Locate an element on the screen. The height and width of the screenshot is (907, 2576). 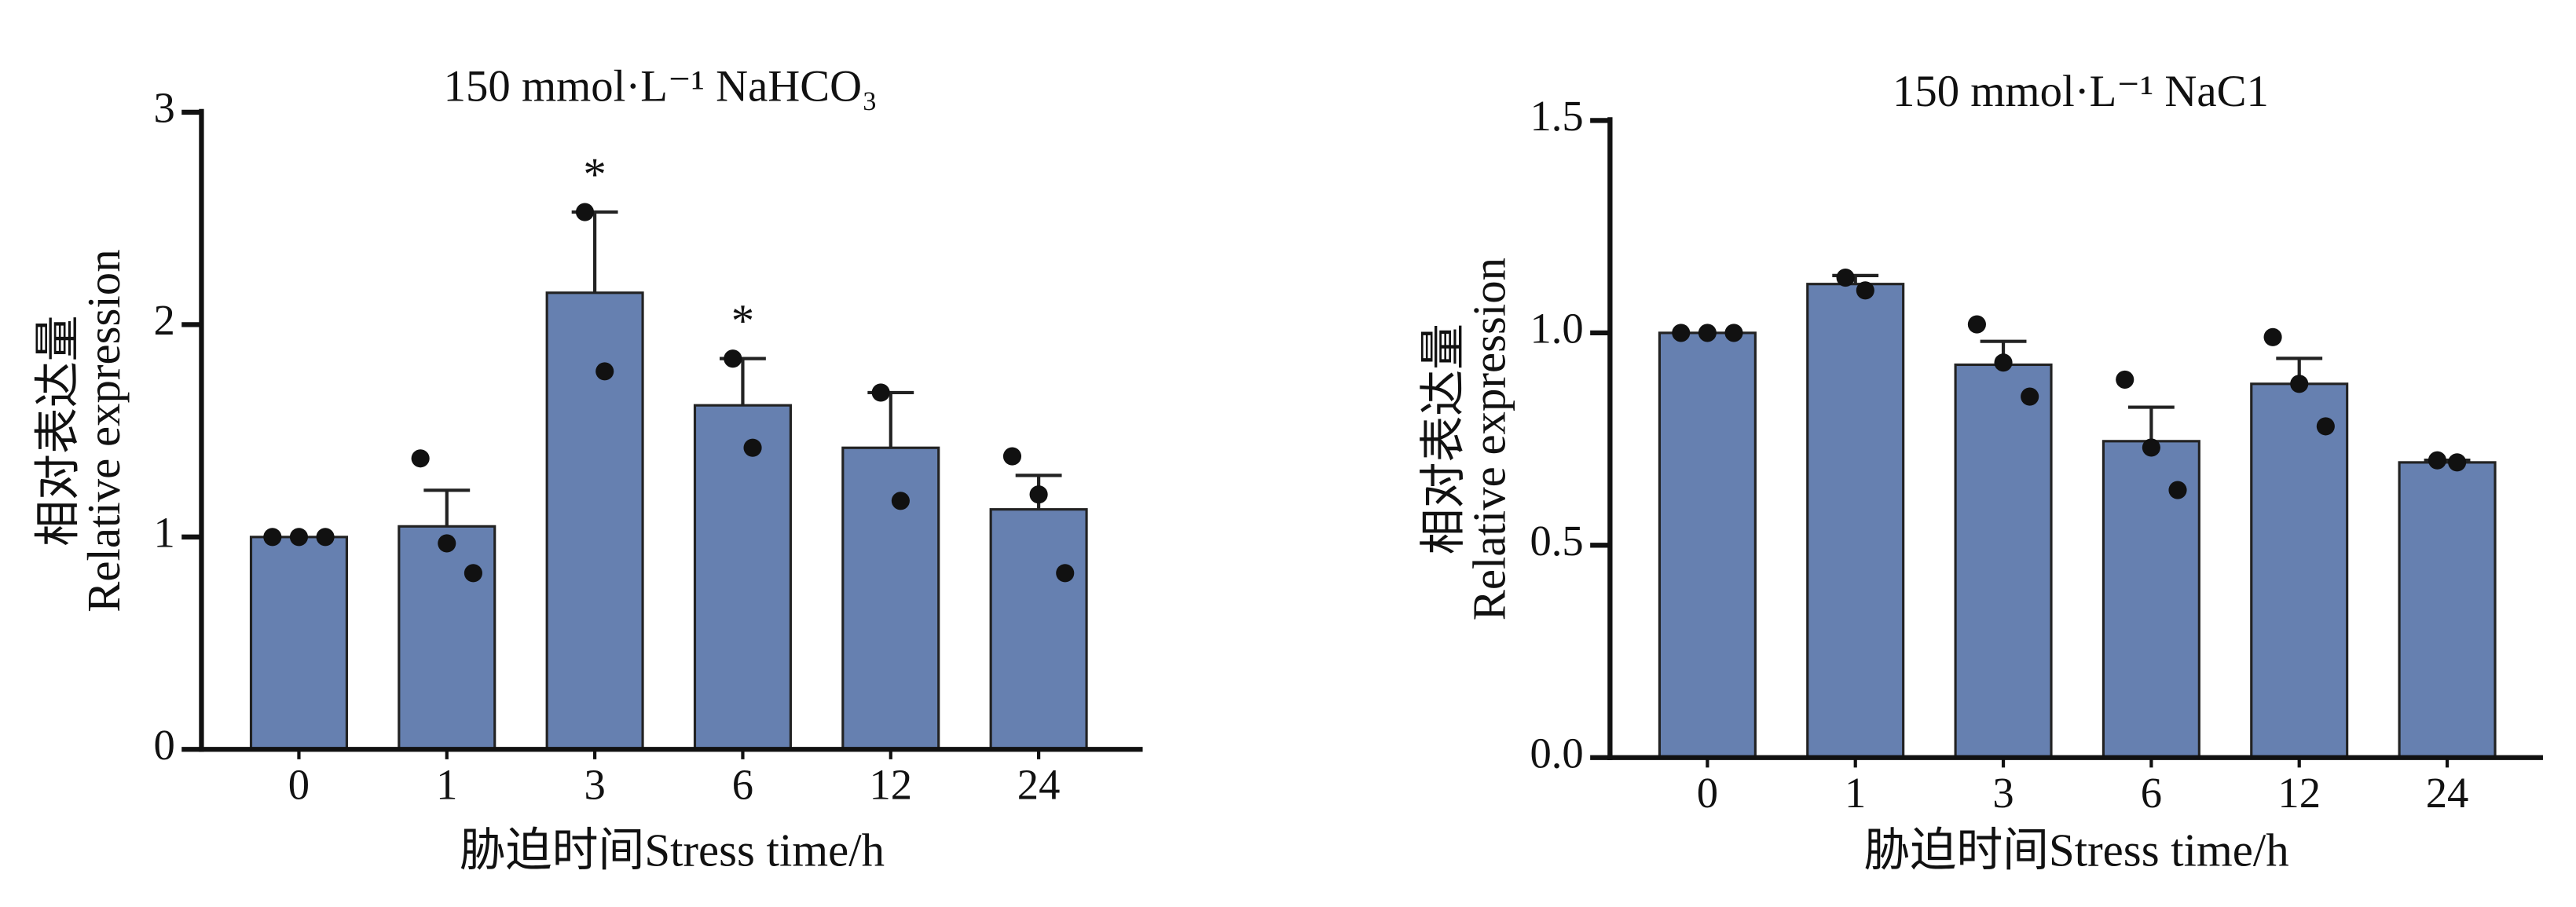
chart-title: 150 mmol·L⁻¹ NaHCO₃ is located at coordinates (661, 87).